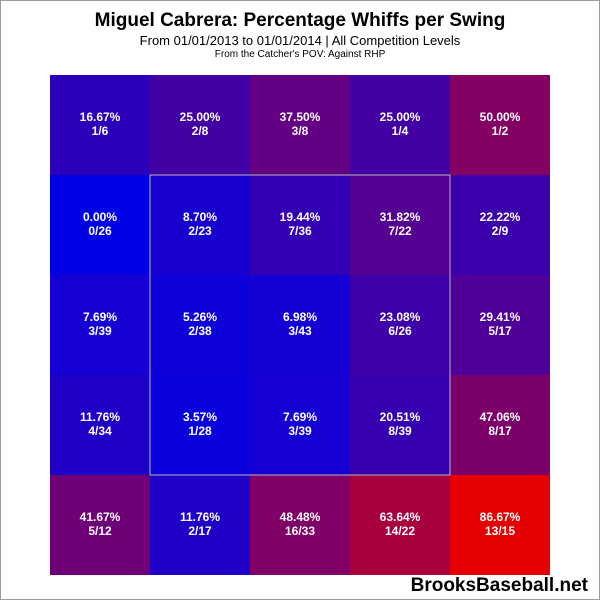 This screenshot has width=600, height=600. I want to click on zone-cell-r1-c1: 8.70%2/23, so click(200, 225).